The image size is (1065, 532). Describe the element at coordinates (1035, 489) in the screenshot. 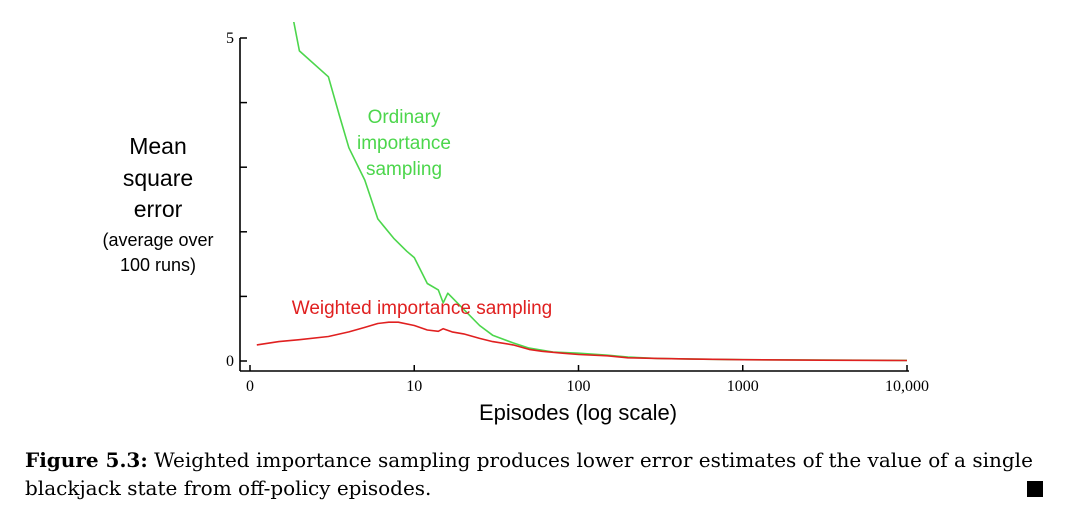

I see `end-of-example-square` at that location.